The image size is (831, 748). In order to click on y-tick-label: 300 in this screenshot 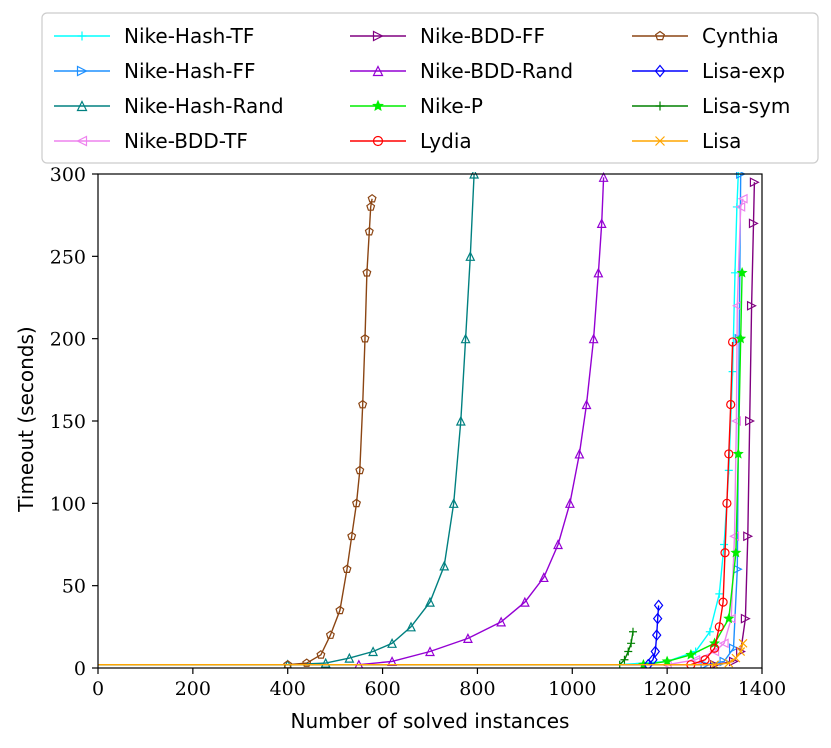, I will do `click(68, 175)`.